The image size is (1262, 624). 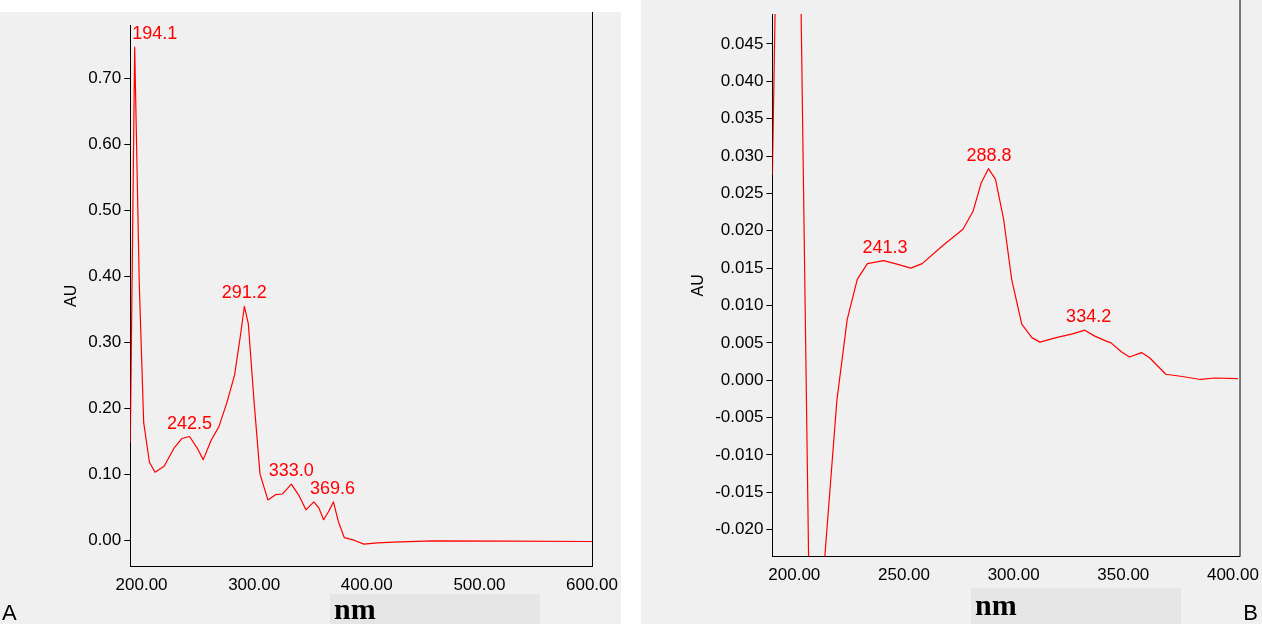 I want to click on y-tick-label: -0.010, so click(x=739, y=454).